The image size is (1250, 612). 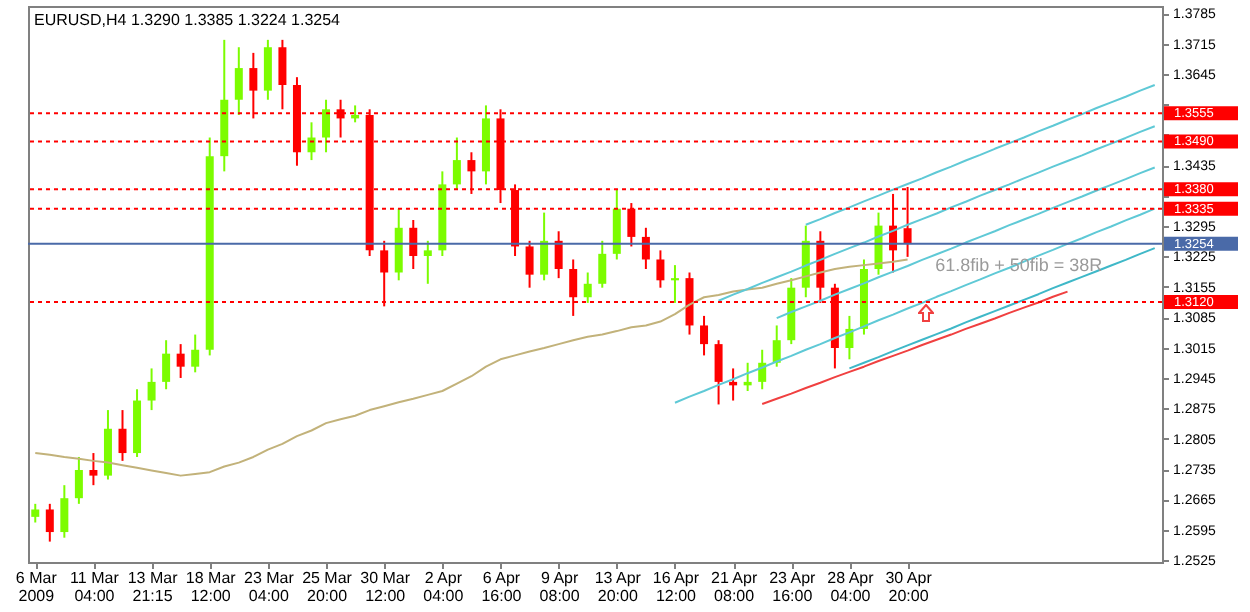 I want to click on x-tick-label: 23 Mar 04:00, so click(x=269, y=587).